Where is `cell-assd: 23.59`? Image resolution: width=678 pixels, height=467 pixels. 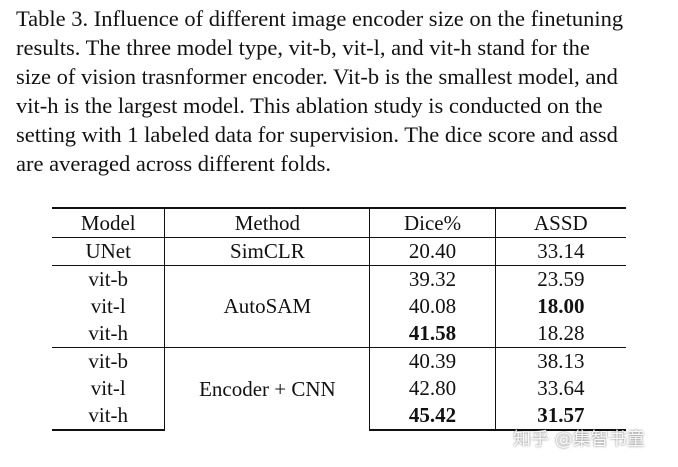 cell-assd: 23.59 is located at coordinates (560, 279).